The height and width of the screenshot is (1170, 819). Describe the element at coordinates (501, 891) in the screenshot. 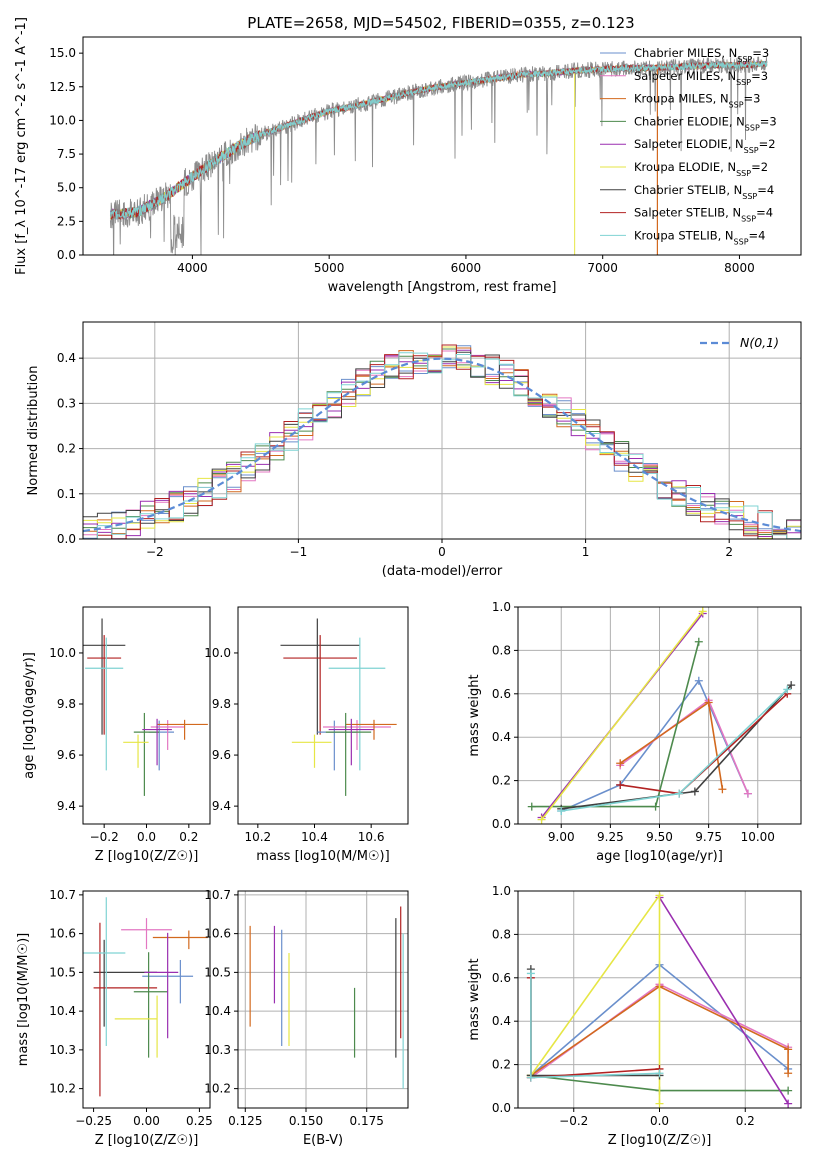

I see `y-tick-label: 1.0` at that location.